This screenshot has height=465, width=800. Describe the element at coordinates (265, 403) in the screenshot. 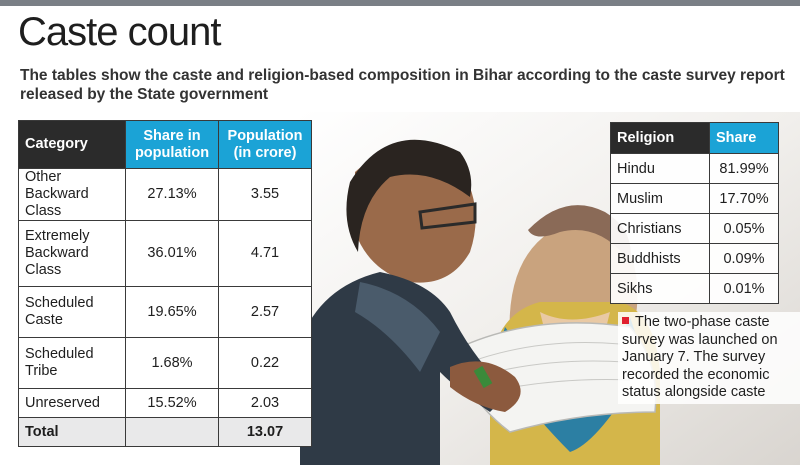

I see `row-population: 2.03` at that location.